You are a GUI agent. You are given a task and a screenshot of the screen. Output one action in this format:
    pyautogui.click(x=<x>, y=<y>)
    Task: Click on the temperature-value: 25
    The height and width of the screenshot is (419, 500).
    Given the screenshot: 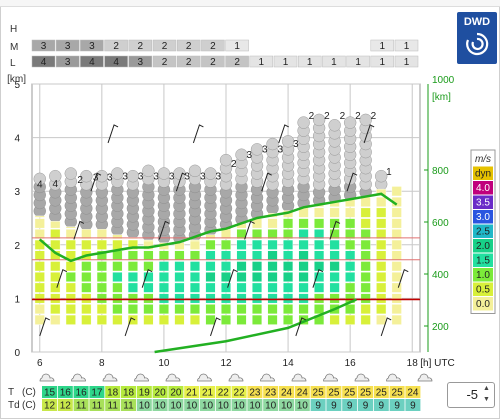 What is the action you would take?
    pyautogui.click(x=350, y=393)
    